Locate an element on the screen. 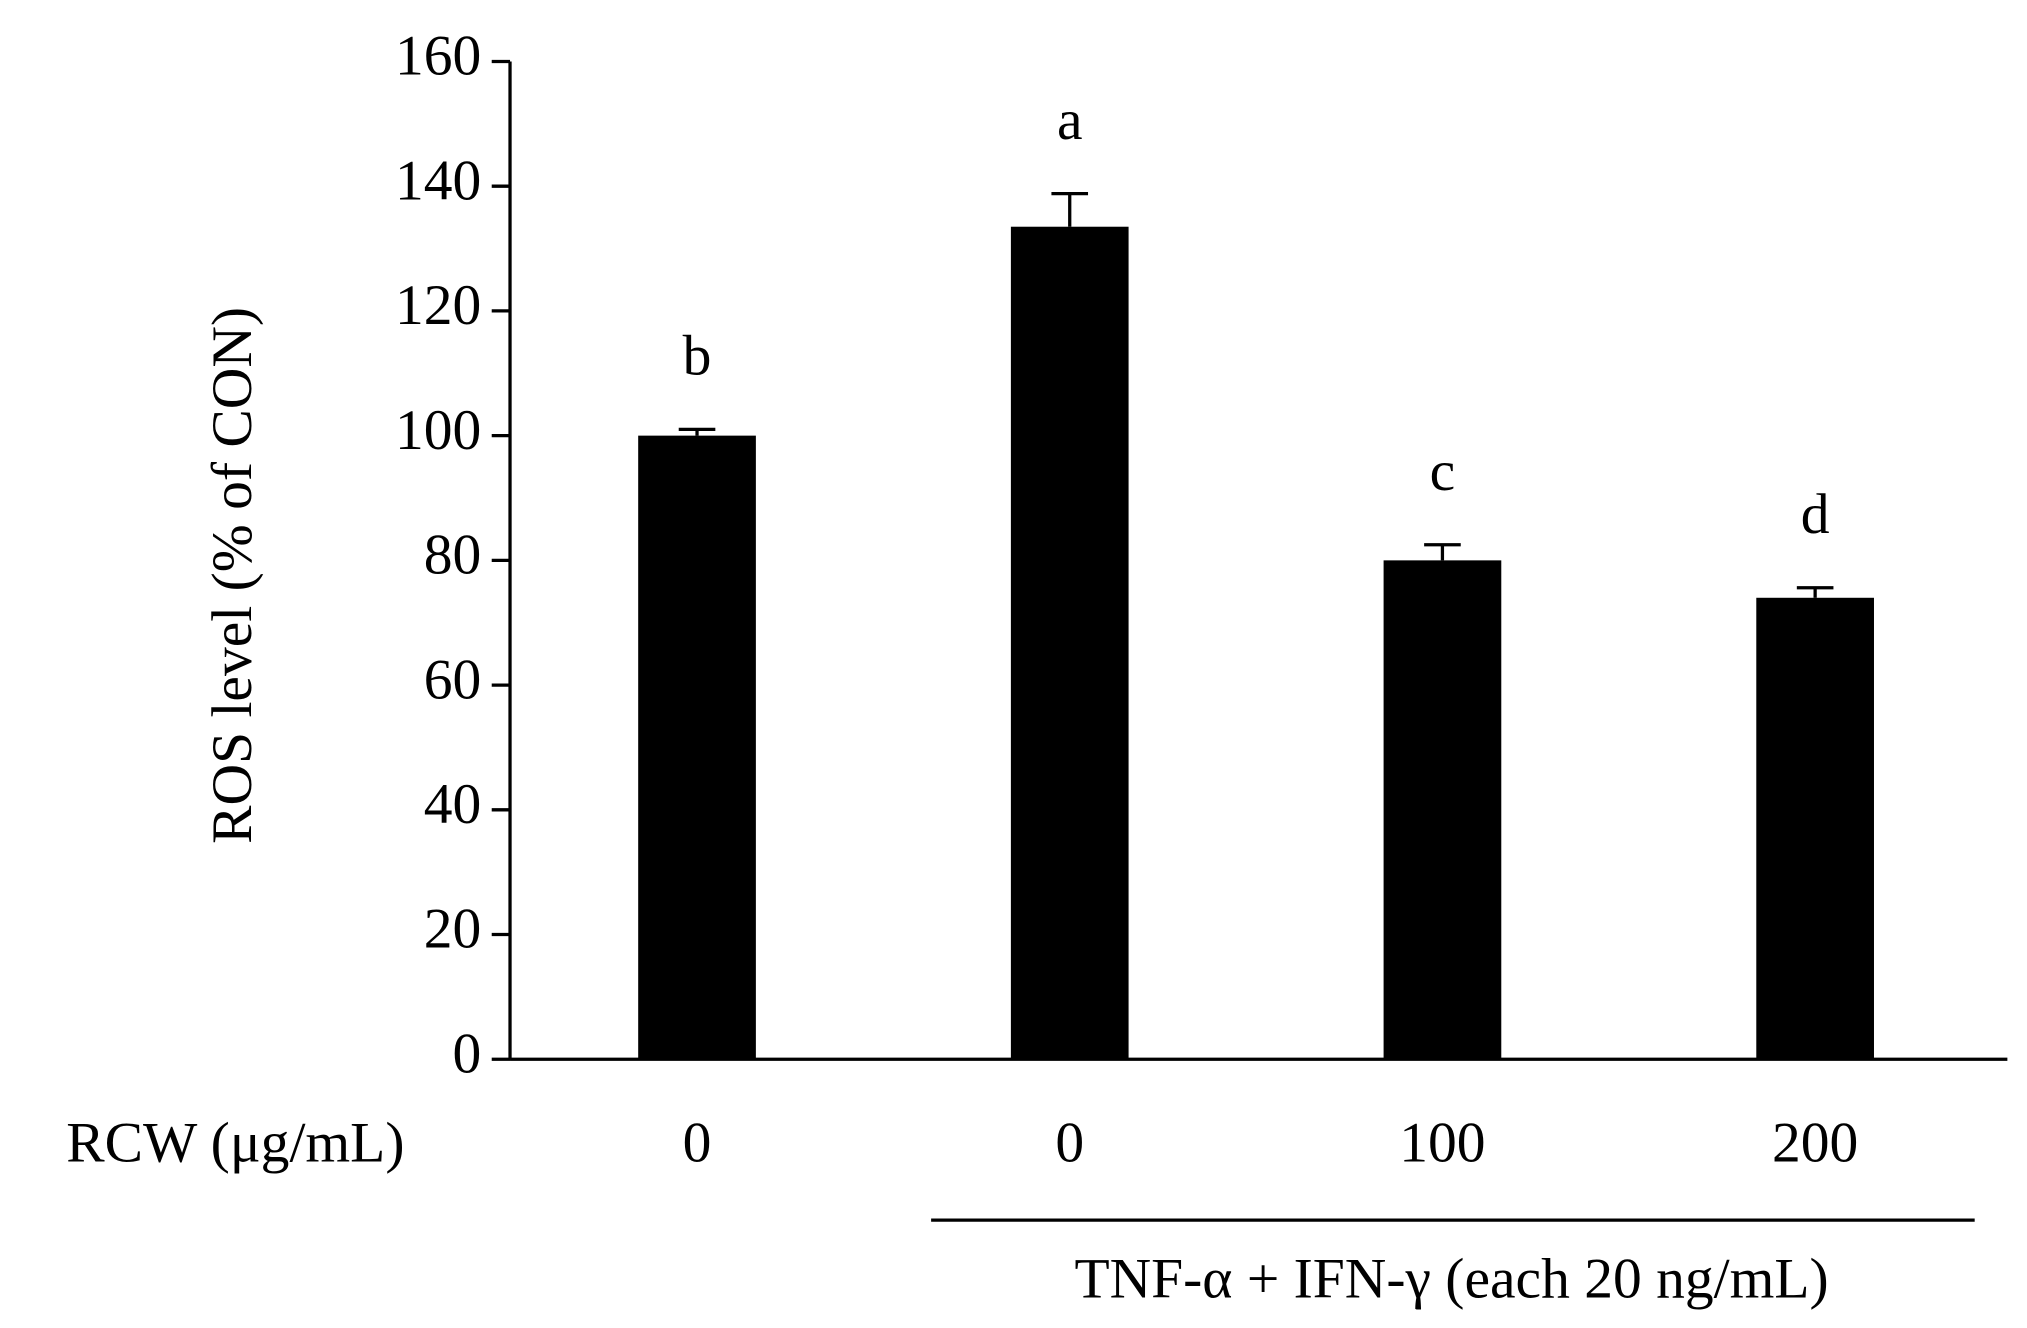 This screenshot has height=1328, width=2027. y-tick-label: 60 is located at coordinates (453, 679).